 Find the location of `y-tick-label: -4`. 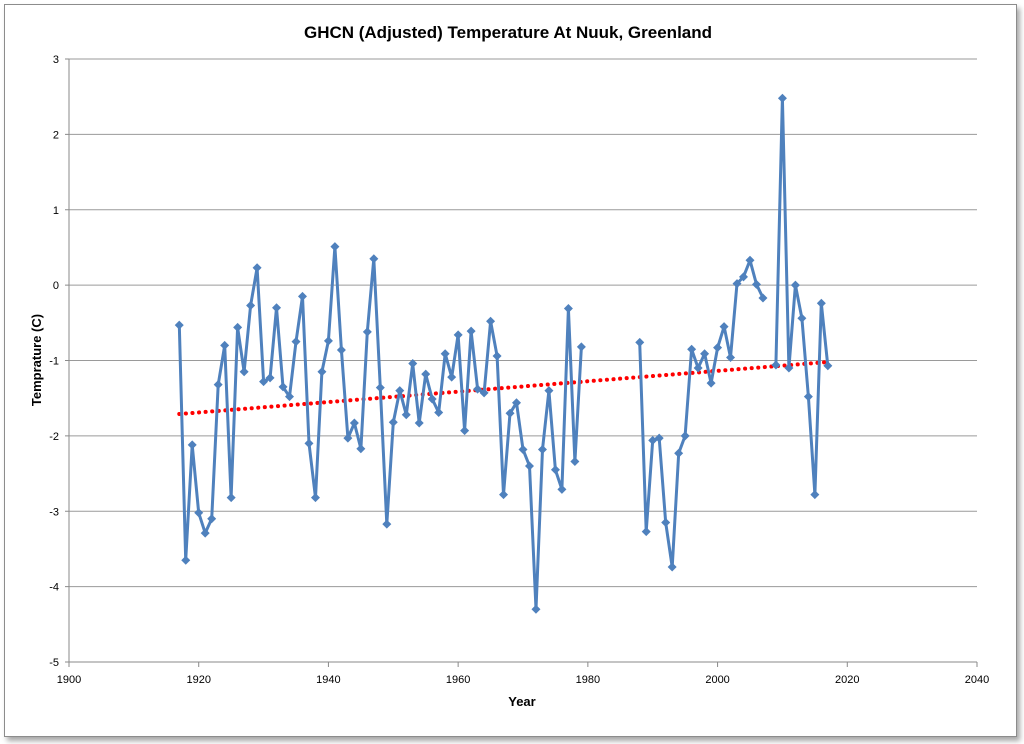

y-tick-label: -4 is located at coordinates (54, 588).